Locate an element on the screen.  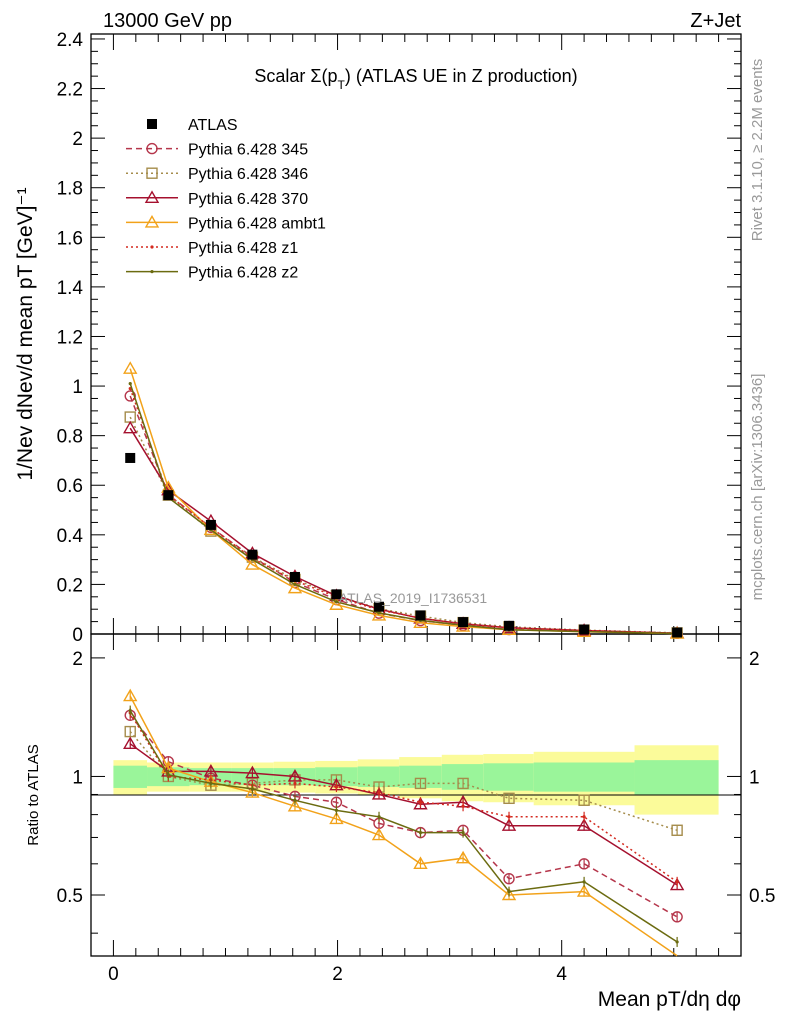
legend-label: Pythia 6.428 370 is located at coordinates (248, 199).